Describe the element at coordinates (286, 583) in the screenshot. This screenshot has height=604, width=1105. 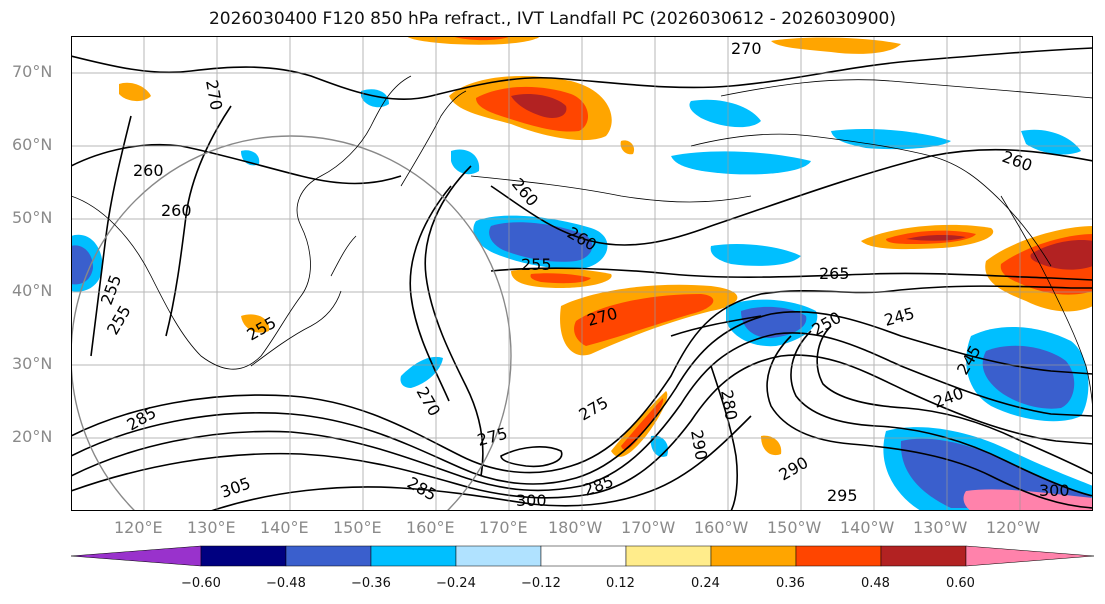
I see `colorbar-tick-label: −0.48` at that location.